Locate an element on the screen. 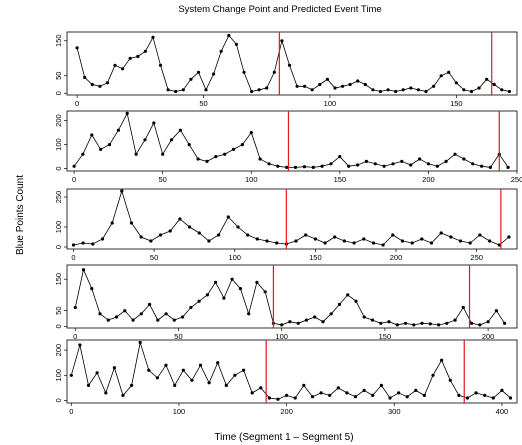  panel-frame is located at coordinates (292, 219).